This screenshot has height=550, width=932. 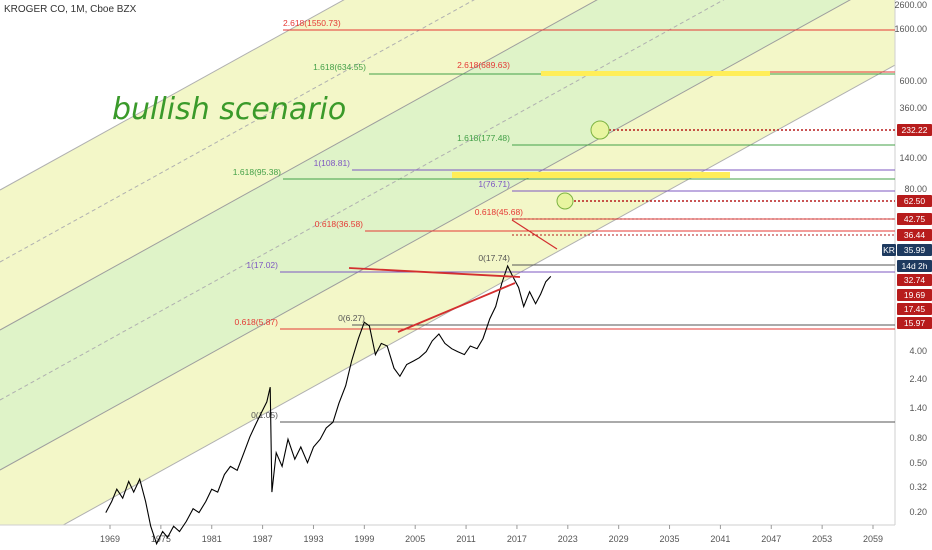 I want to click on fib-level-label: 1.618(95.38), so click(x=257, y=172).